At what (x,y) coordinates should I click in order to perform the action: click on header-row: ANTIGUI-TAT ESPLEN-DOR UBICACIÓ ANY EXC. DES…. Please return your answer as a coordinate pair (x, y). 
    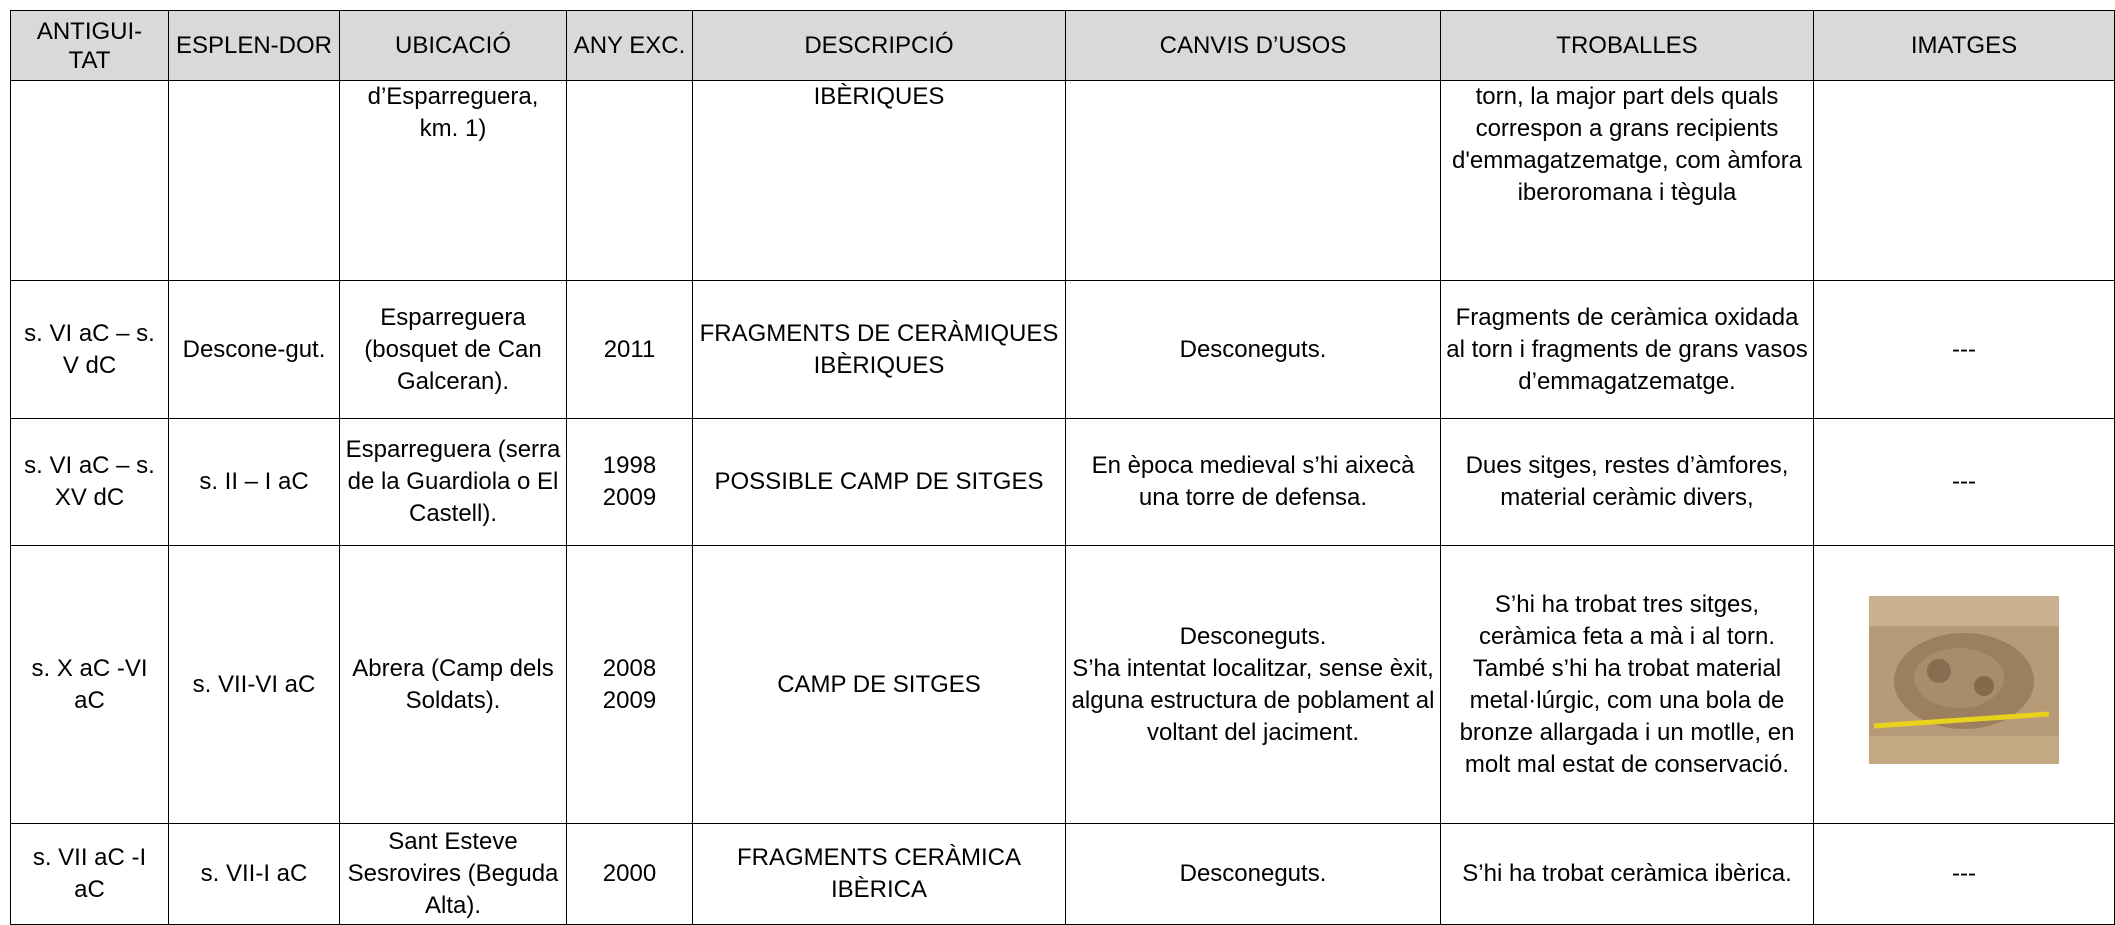
    Looking at the image, I should click on (1062, 45).